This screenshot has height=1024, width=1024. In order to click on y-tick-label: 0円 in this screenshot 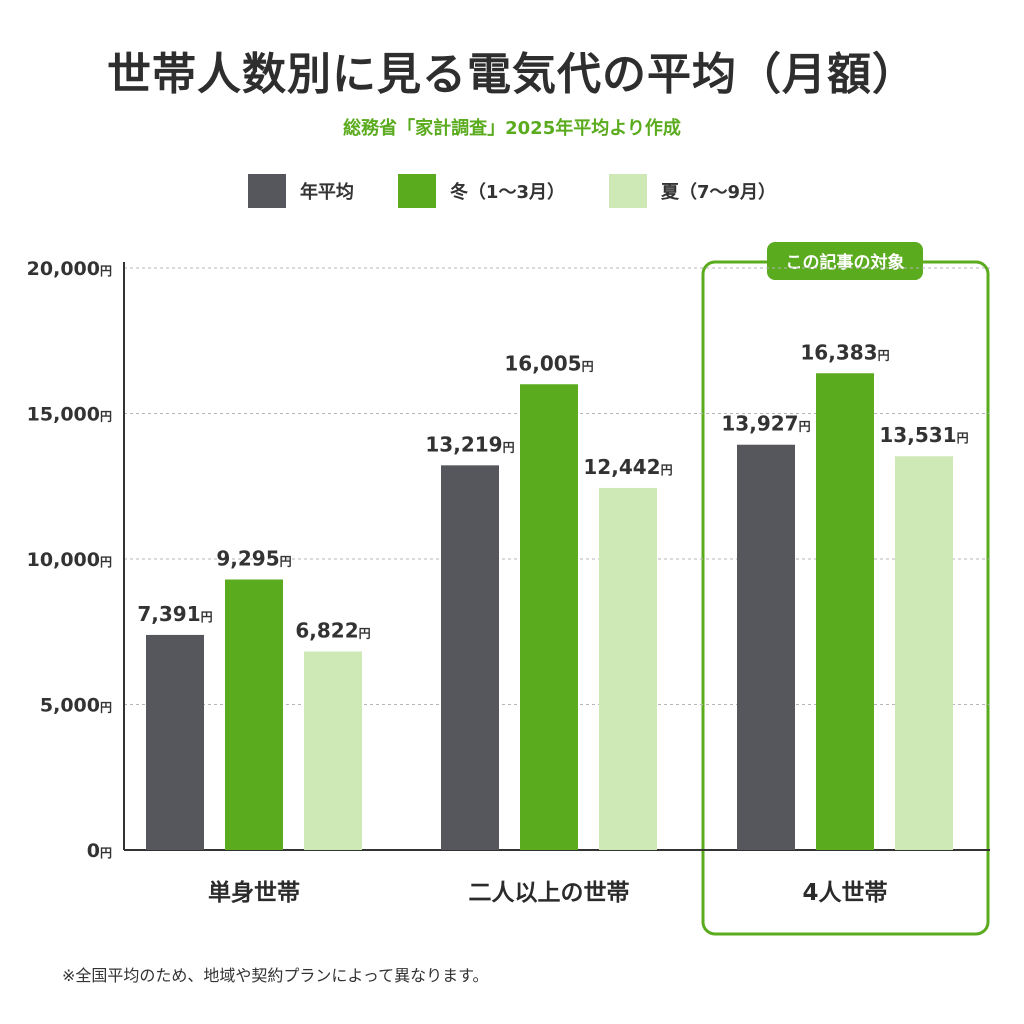, I will do `click(99, 851)`.